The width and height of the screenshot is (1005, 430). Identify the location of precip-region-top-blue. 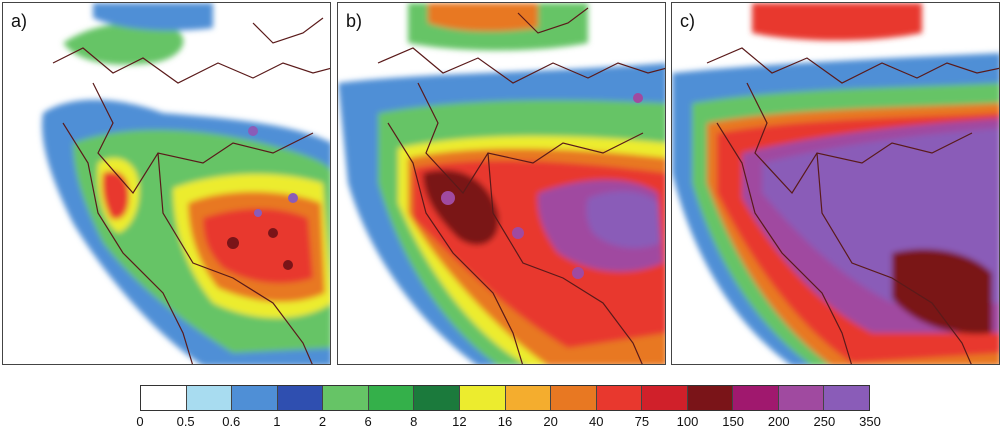
(153, 17).